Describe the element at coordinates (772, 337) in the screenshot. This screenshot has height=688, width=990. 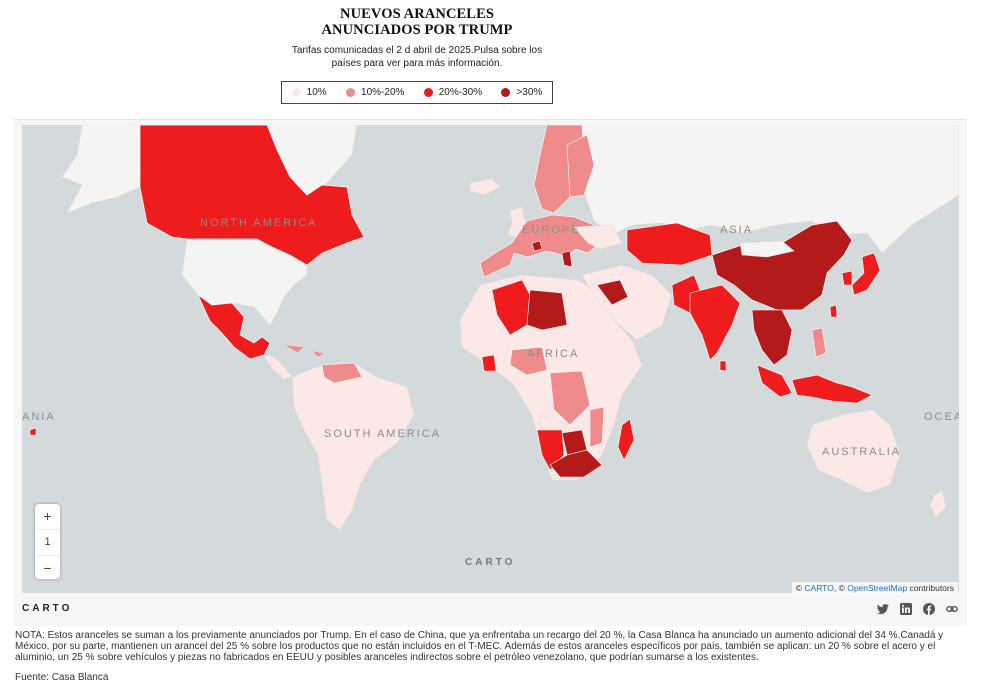
I see `southeast-asia` at that location.